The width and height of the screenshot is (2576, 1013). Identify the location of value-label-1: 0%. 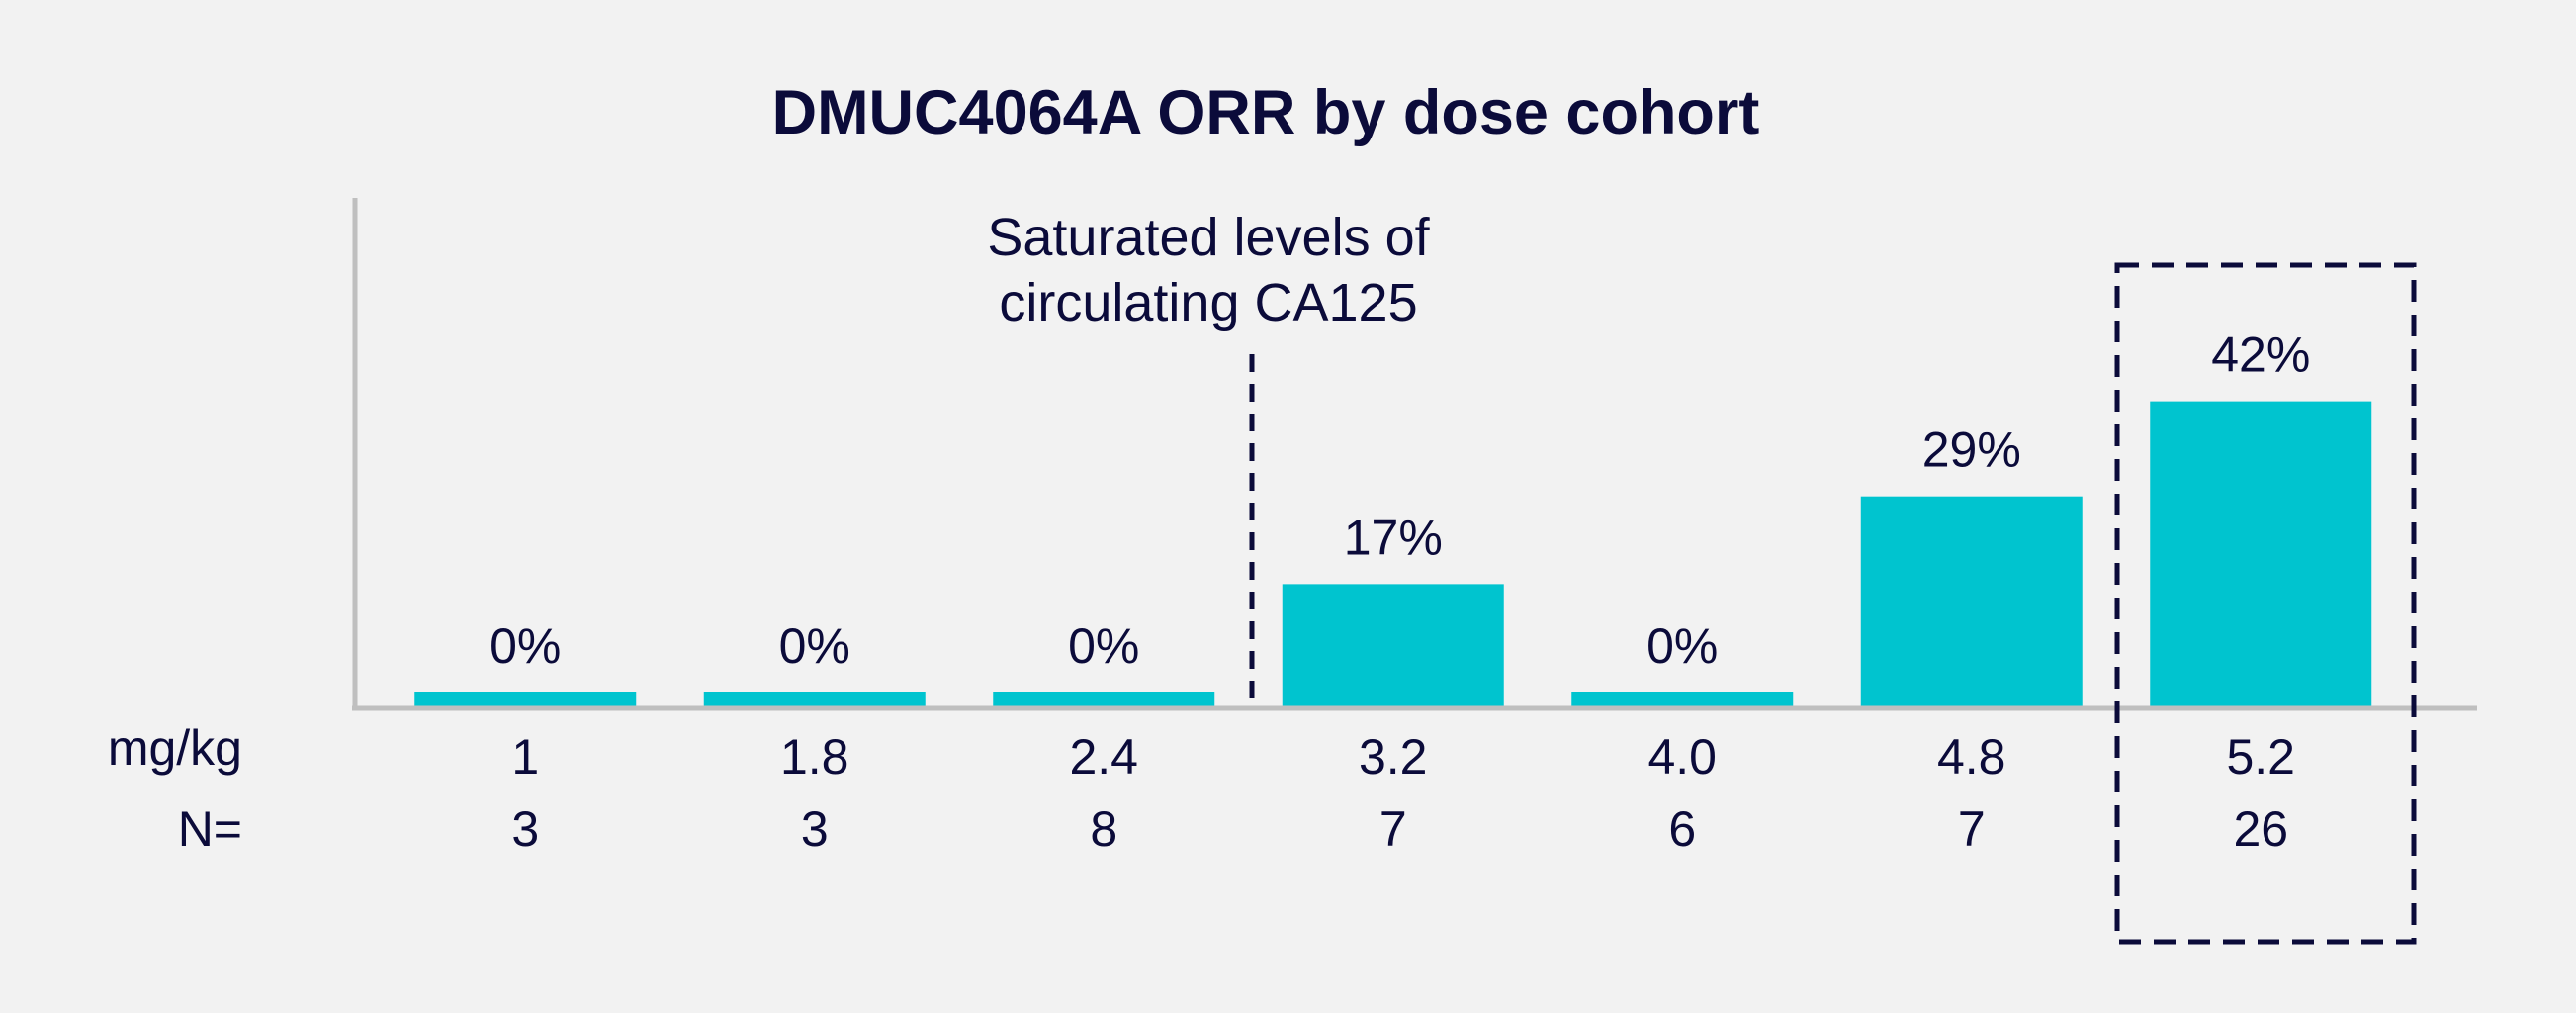
(525, 646).